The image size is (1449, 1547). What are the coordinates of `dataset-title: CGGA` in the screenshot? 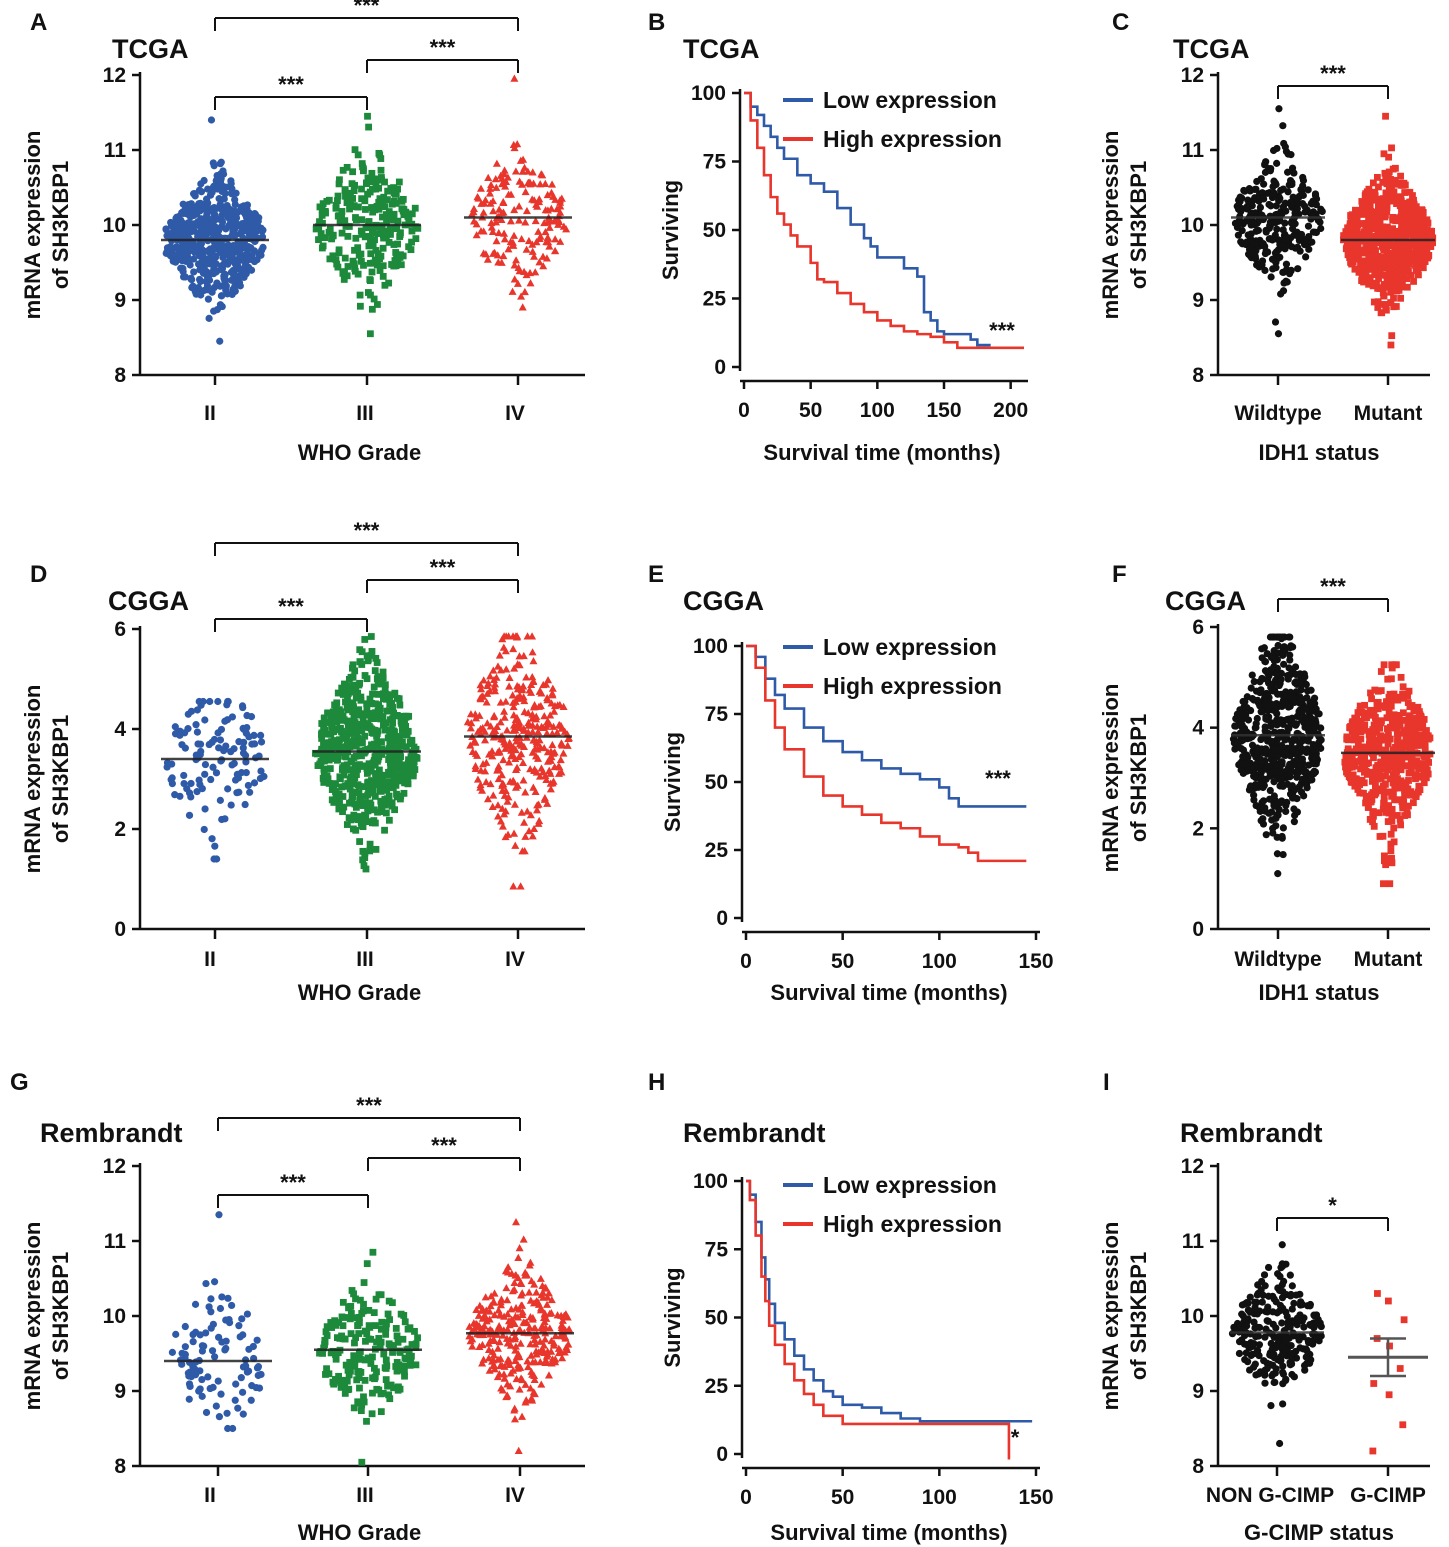 It's located at (1205, 601).